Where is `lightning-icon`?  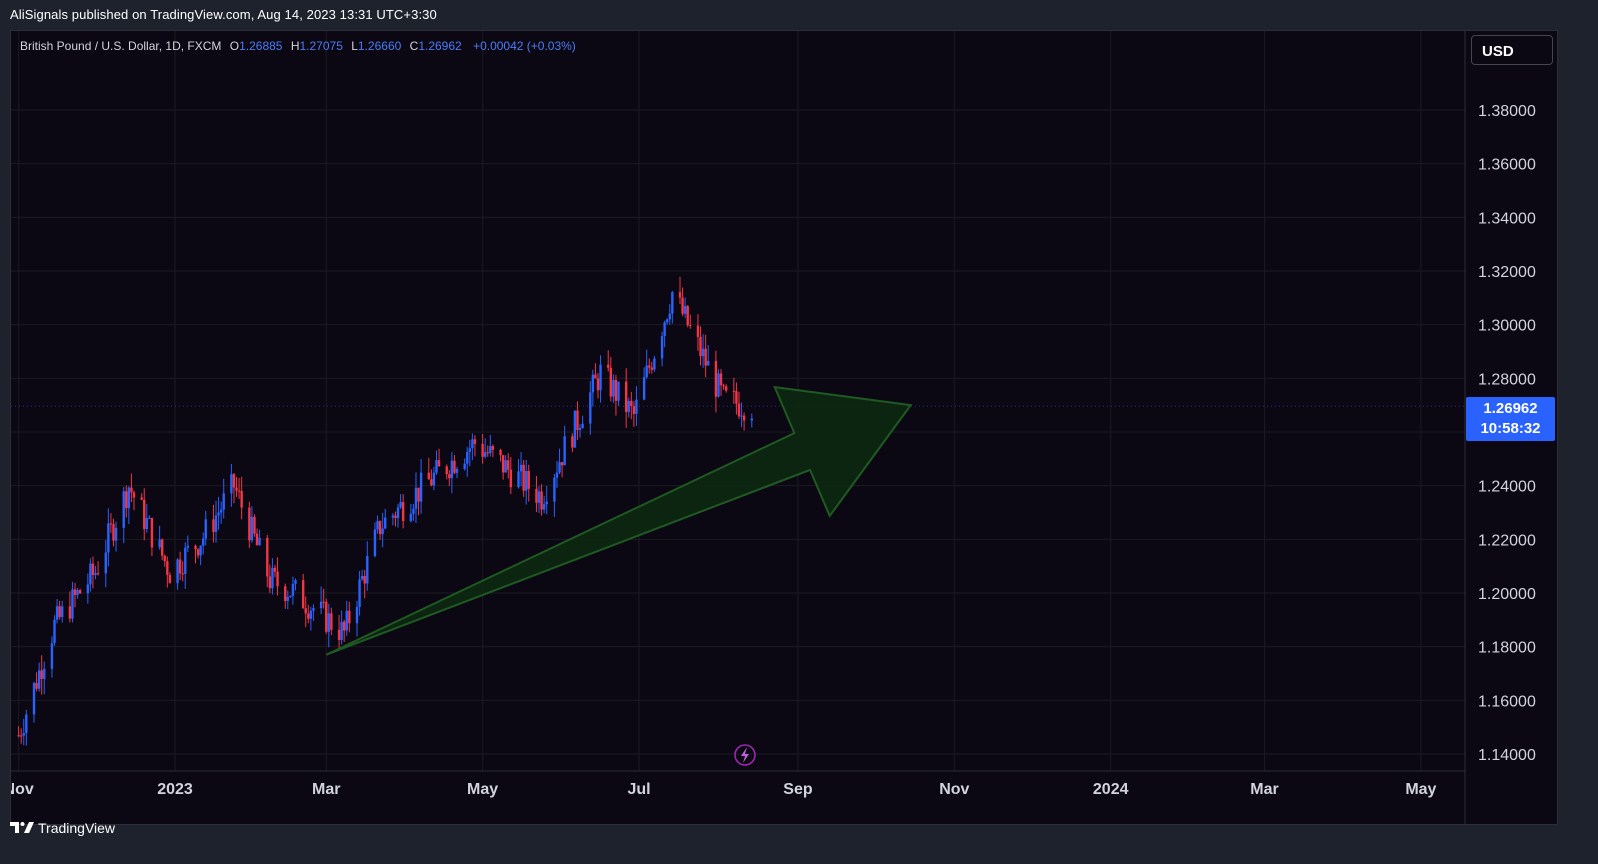
lightning-icon is located at coordinates (745, 755).